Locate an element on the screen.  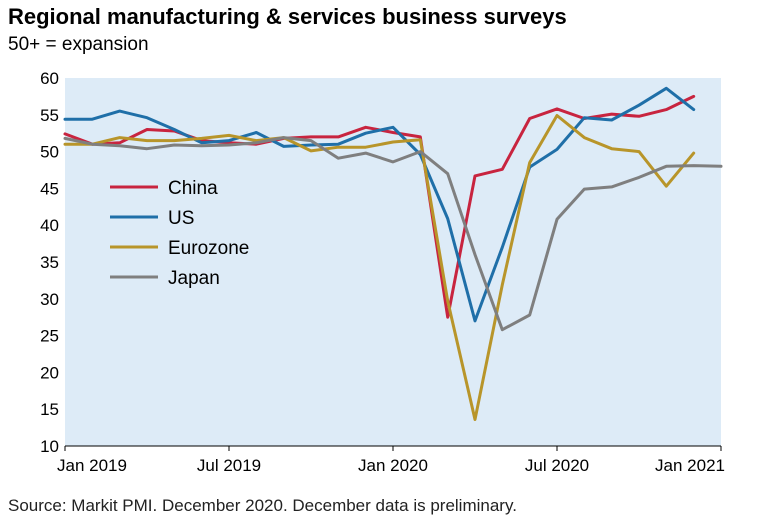
x-tick-label: Jan 2020 is located at coordinates (393, 465).